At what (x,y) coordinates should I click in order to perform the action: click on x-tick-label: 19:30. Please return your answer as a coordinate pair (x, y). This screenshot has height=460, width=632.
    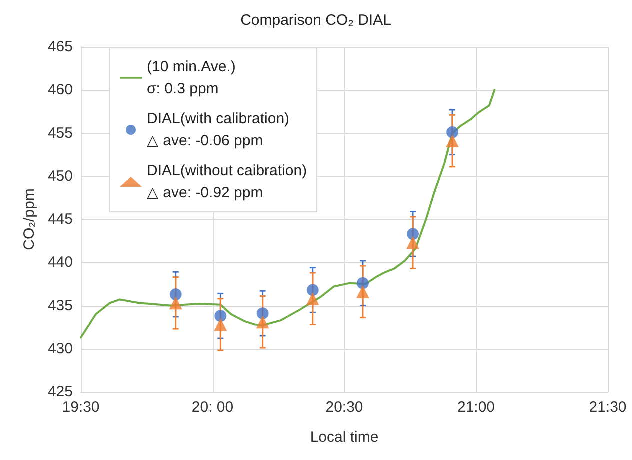
    Looking at the image, I should click on (81, 407).